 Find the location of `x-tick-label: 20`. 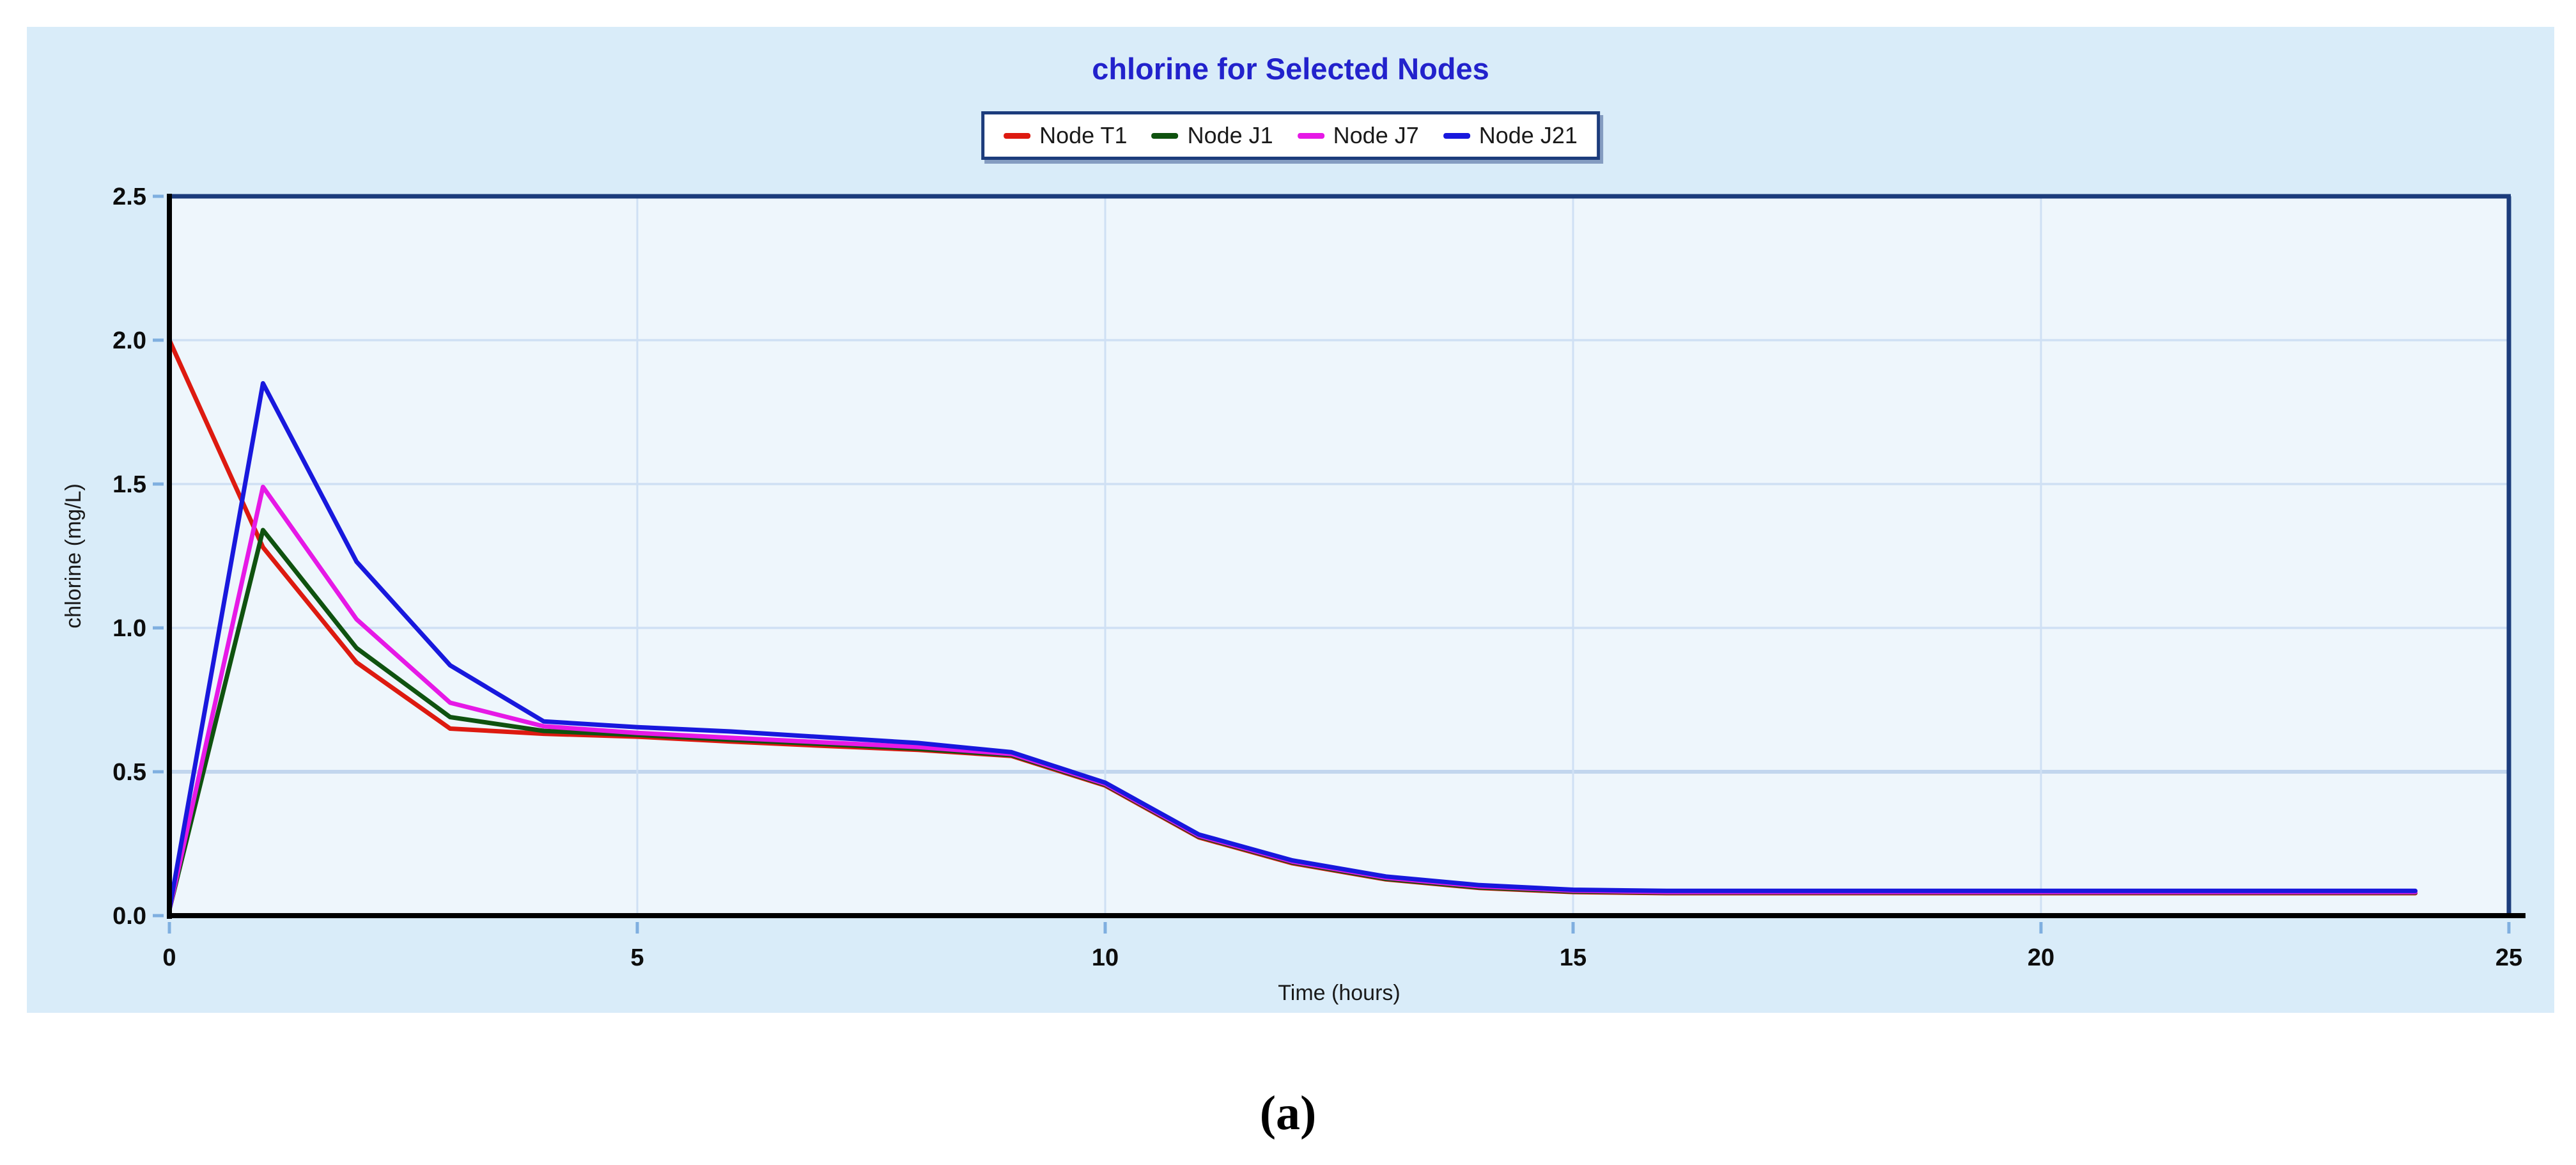

x-tick-label: 20 is located at coordinates (2041, 957).